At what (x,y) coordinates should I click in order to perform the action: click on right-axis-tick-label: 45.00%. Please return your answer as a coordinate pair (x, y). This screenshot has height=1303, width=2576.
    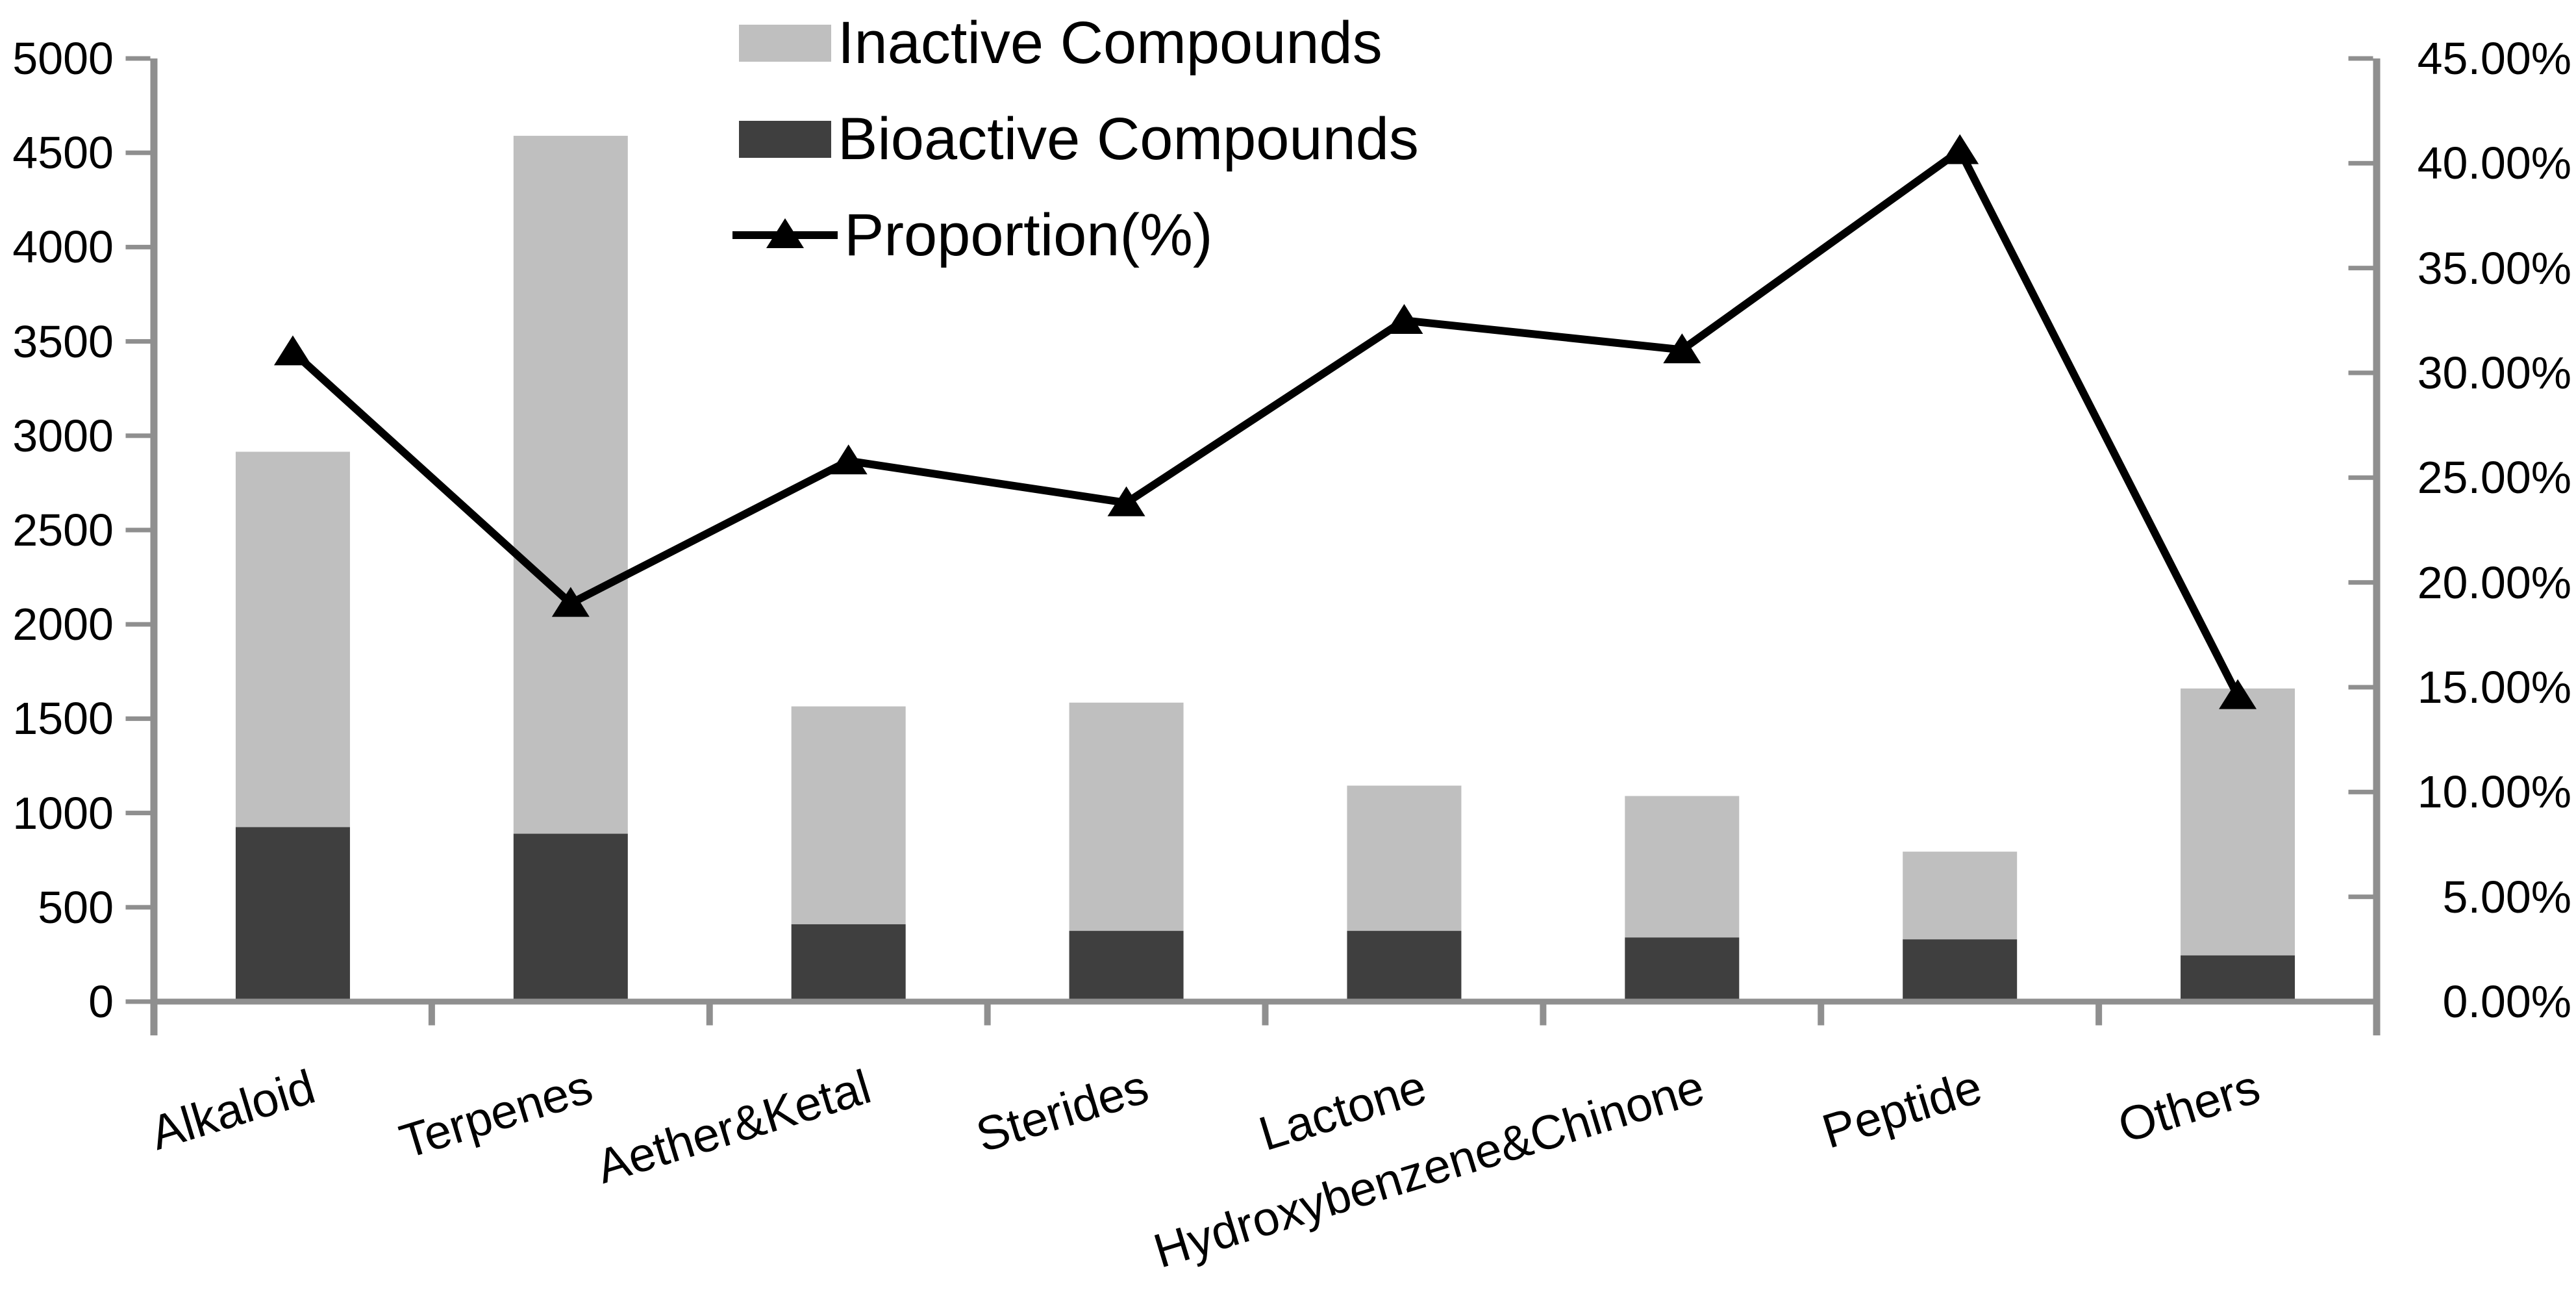
    Looking at the image, I should click on (2494, 58).